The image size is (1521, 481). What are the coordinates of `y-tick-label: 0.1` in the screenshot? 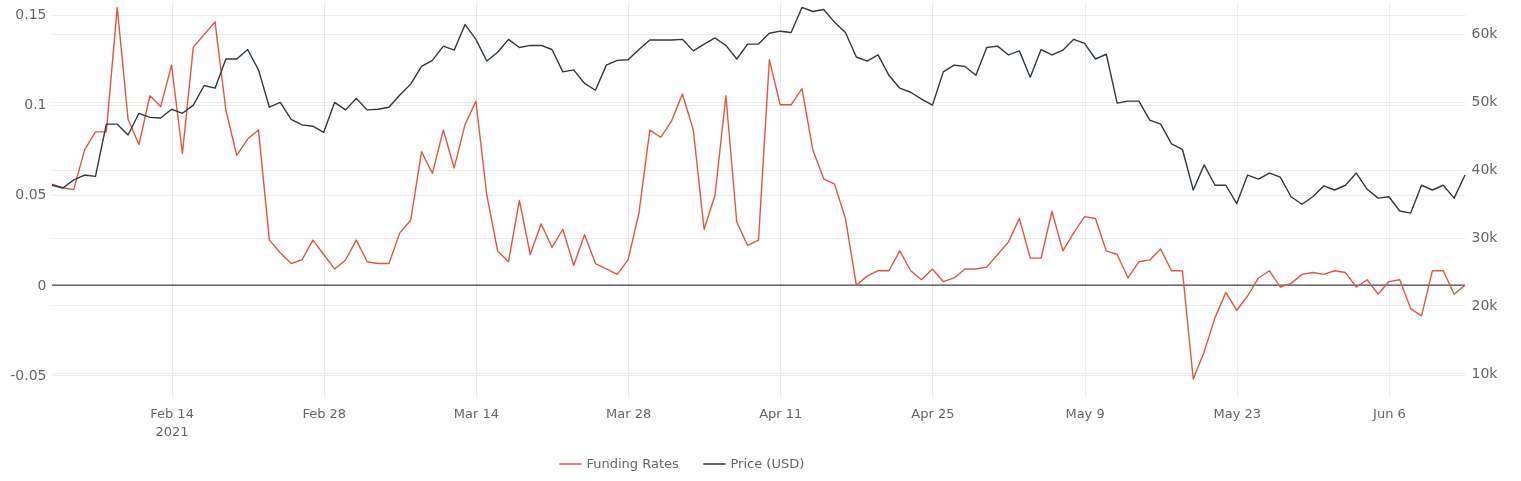 It's located at (35, 104).